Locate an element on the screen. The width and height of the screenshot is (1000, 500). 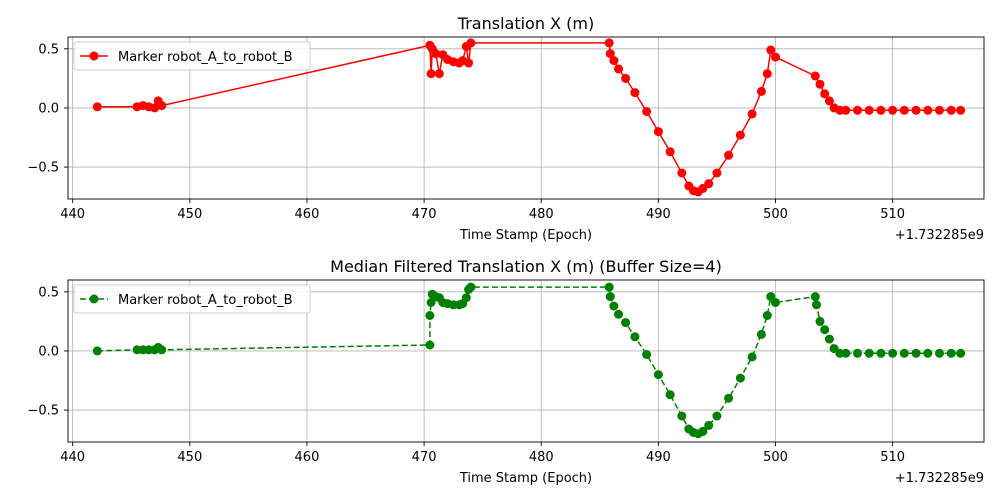
chart-title: Translation X (m) is located at coordinates (525, 23).